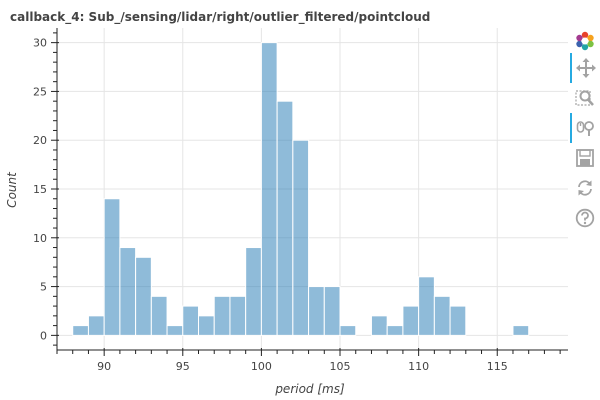  What do you see at coordinates (104, 366) in the screenshot?
I see `x-tick-label: 90` at bounding box center [104, 366].